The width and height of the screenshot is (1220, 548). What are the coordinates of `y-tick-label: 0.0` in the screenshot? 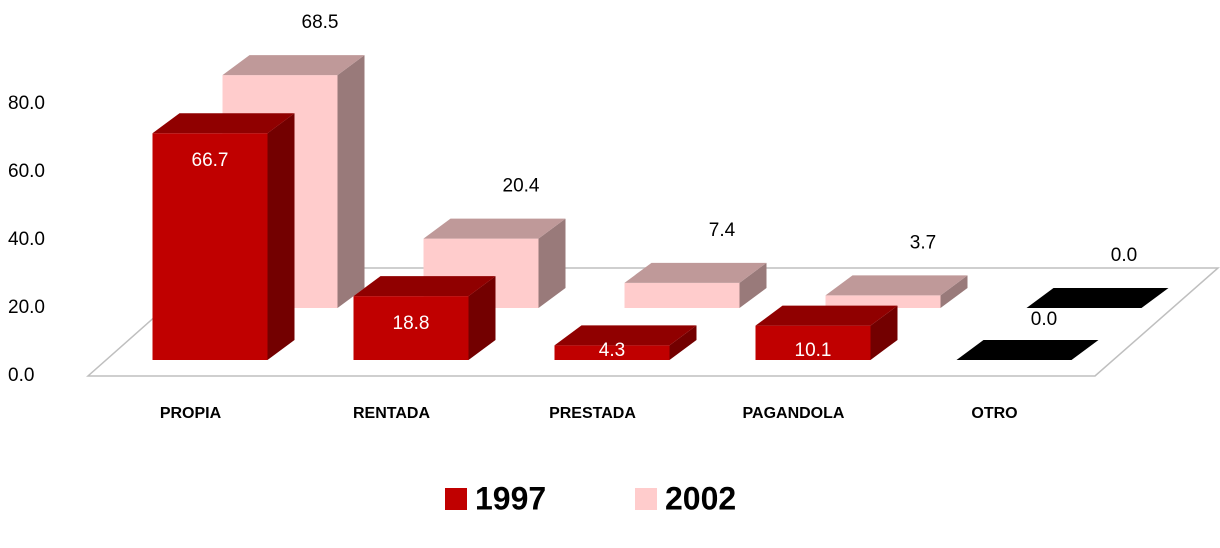 It's located at (21, 375).